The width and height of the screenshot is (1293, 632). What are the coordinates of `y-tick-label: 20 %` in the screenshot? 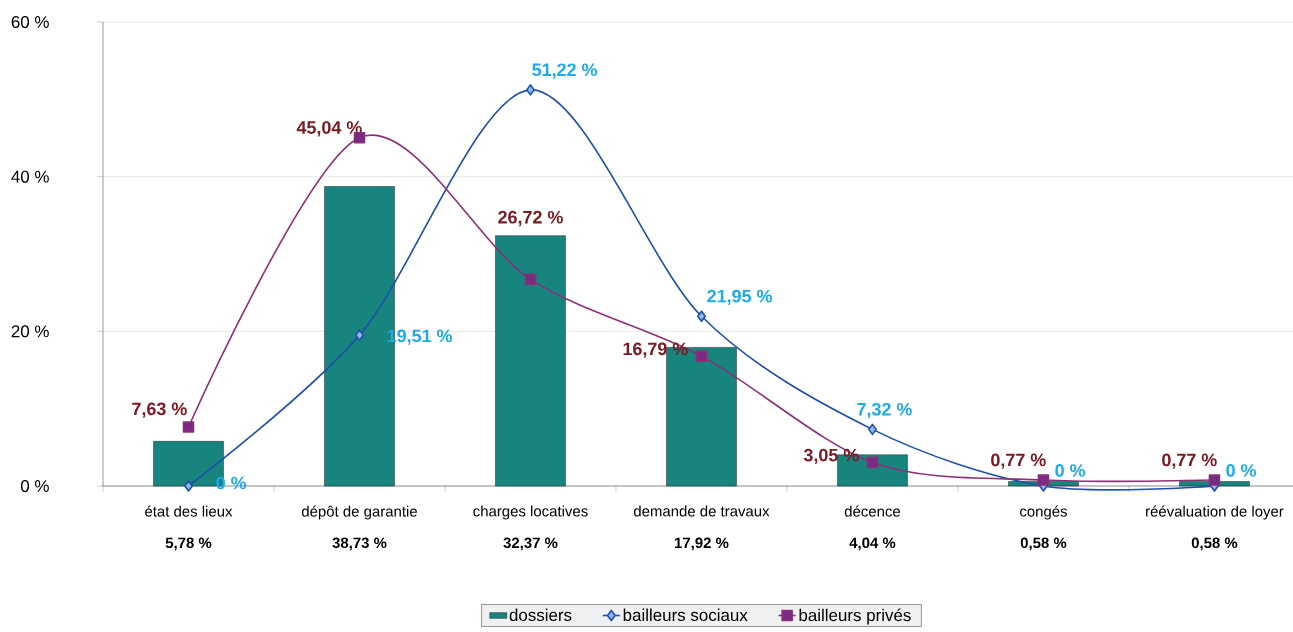 It's located at (30, 331).